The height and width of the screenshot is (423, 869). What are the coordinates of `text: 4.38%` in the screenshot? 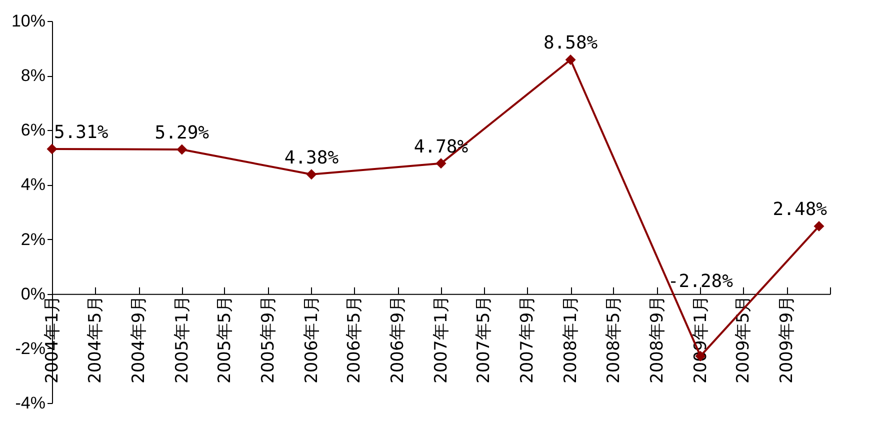 It's located at (311, 157).